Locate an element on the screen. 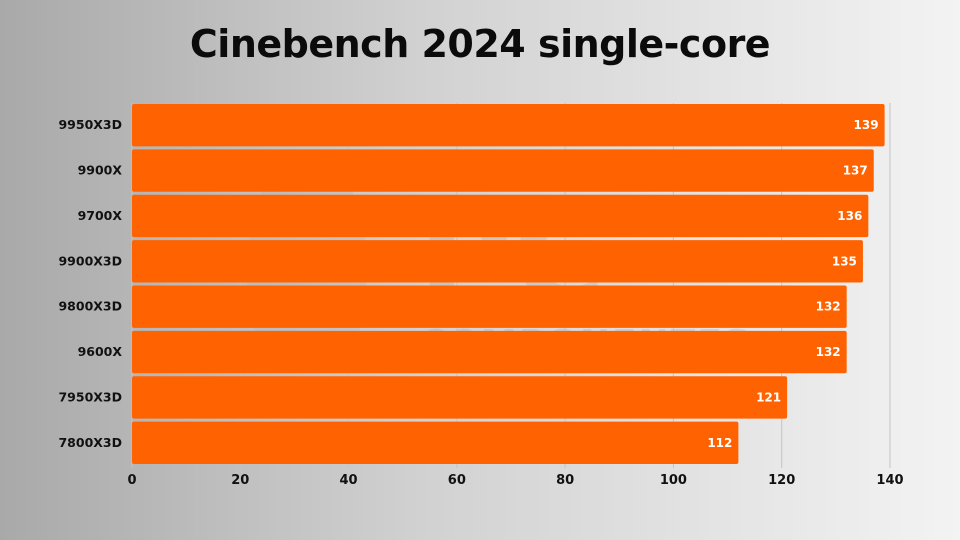  data-label: 136 is located at coordinates (849, 216).